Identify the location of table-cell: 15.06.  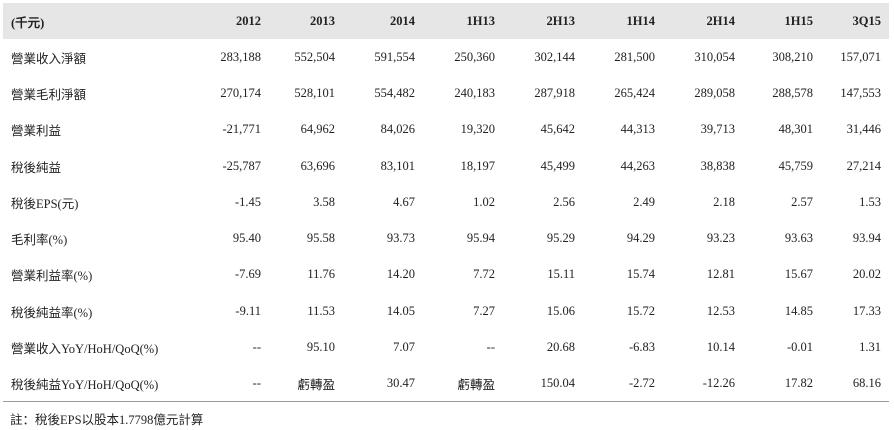
(560, 310).